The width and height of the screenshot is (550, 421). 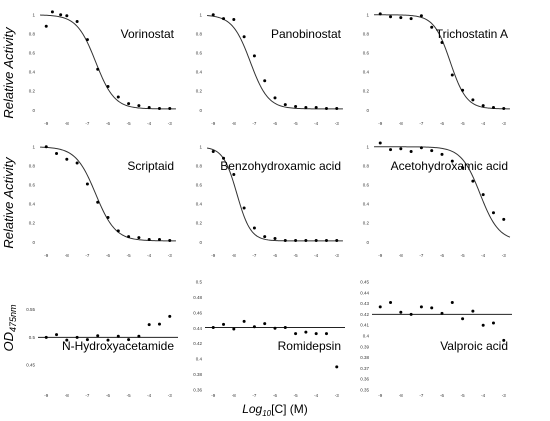 What do you see at coordinates (32, 33) in the screenshot?
I see `y-tick-label: 0.8` at bounding box center [32, 33].